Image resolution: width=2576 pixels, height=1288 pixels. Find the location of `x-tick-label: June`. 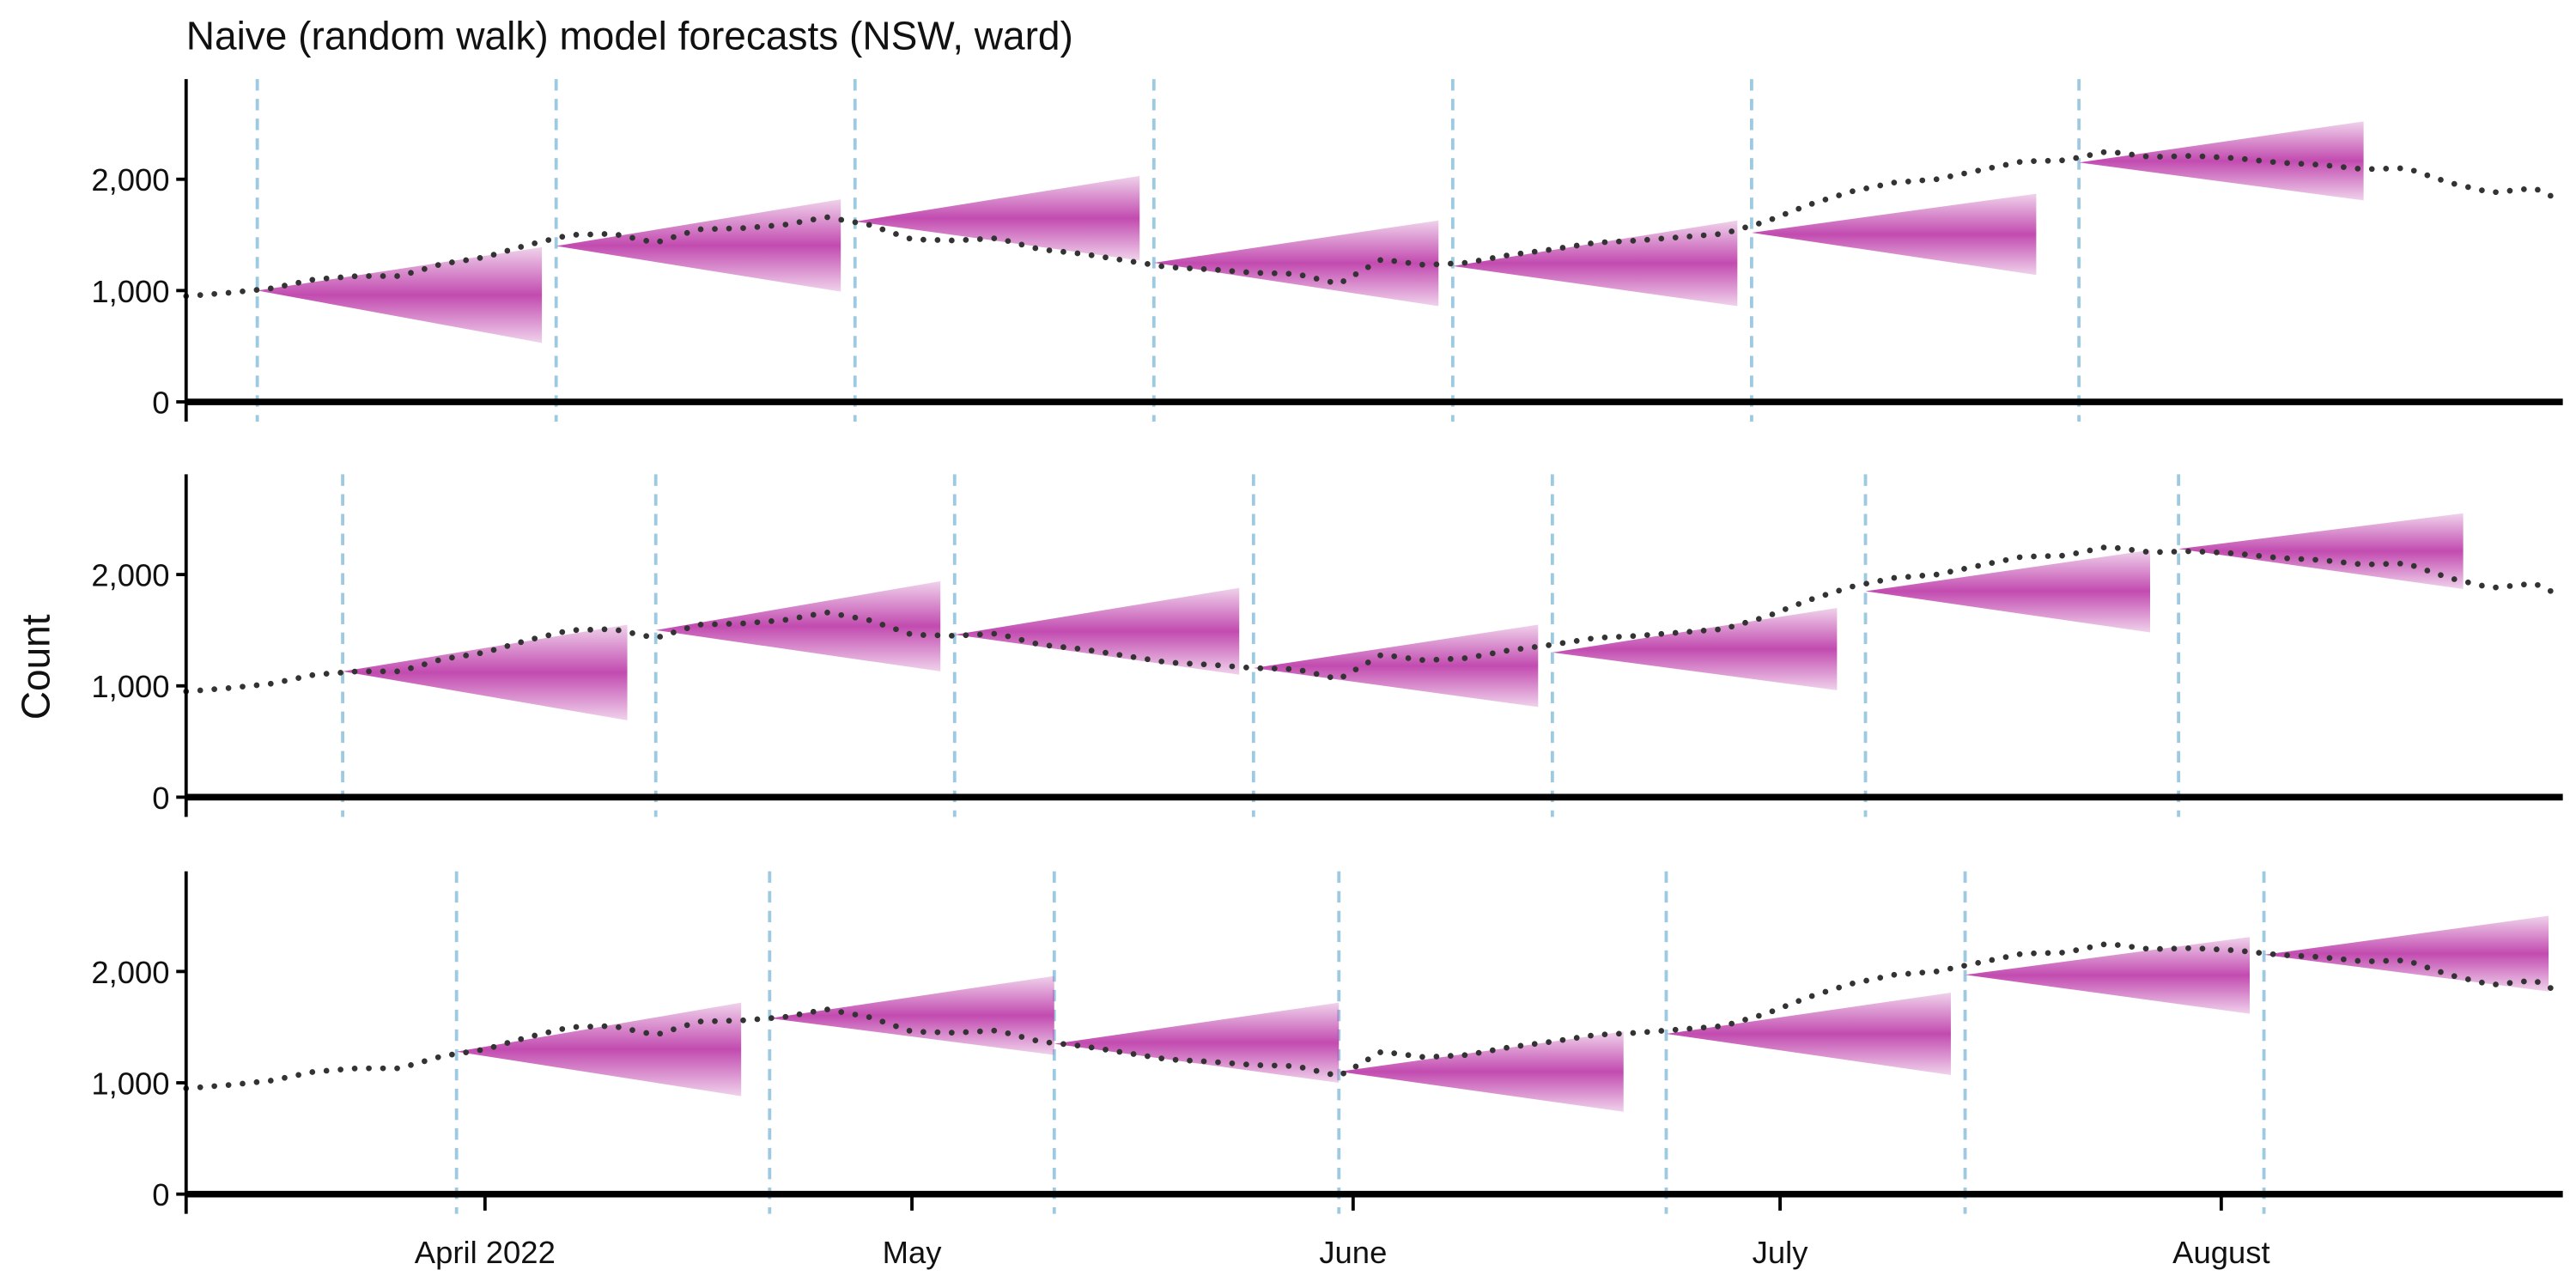

x-tick-label: June is located at coordinates (1353, 1252).